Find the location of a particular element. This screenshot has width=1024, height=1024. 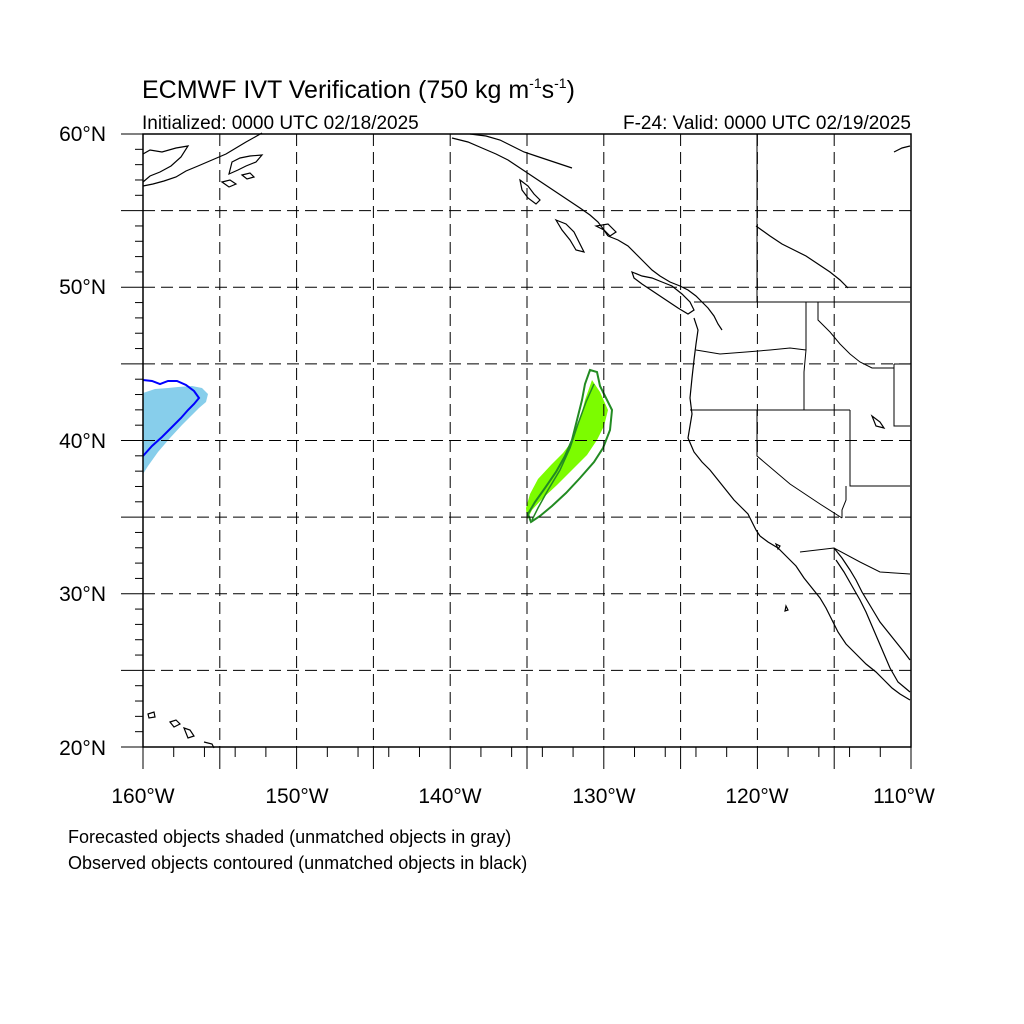

forecast-object-1-shading is located at coordinates (175, 430).